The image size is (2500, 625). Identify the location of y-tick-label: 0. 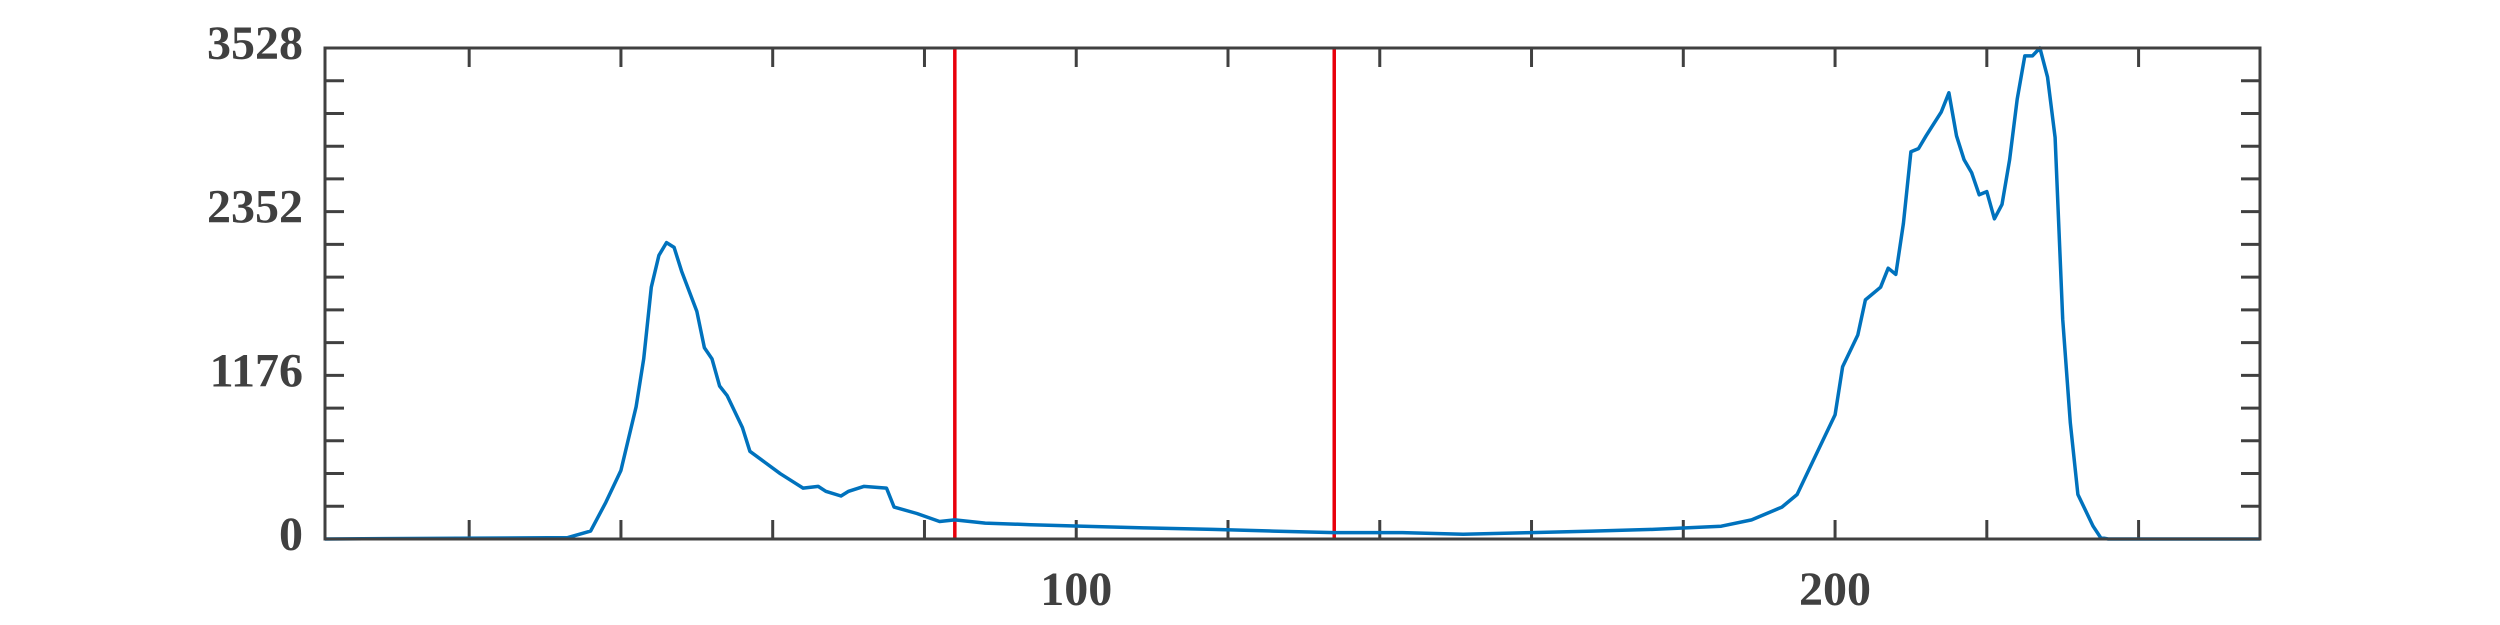
(291, 534).